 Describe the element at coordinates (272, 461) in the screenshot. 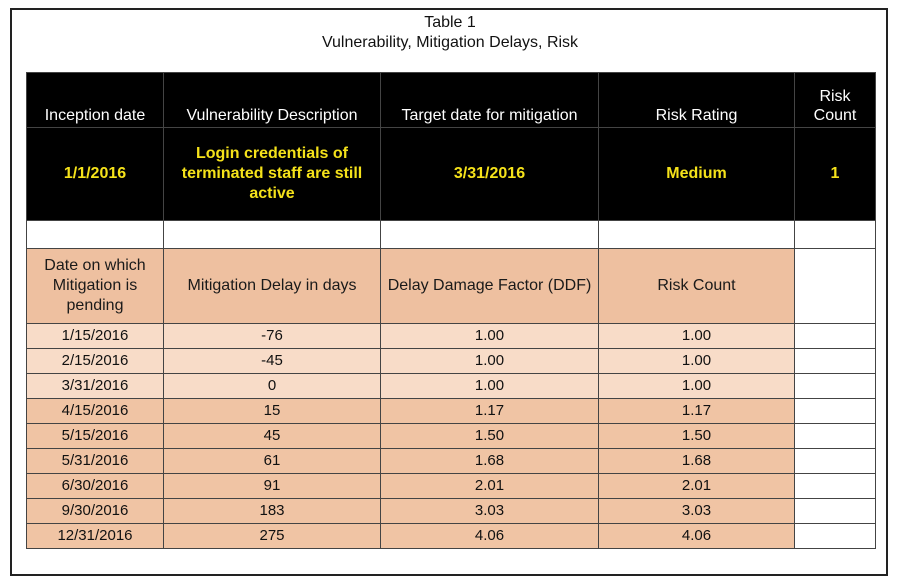

I see `mitigation-delay-cell: 61` at that location.